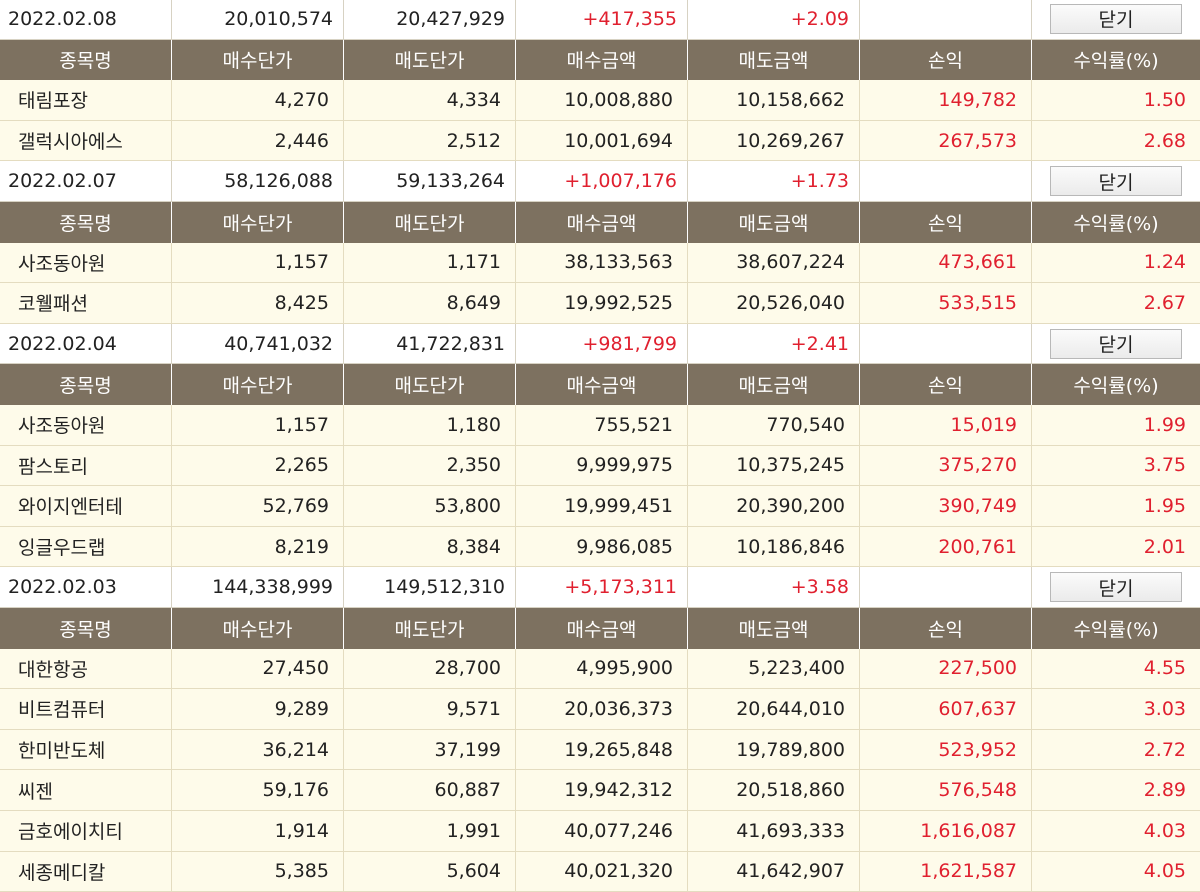  Describe the element at coordinates (1164, 830) in the screenshot. I see `return-rate: 4.03` at that location.